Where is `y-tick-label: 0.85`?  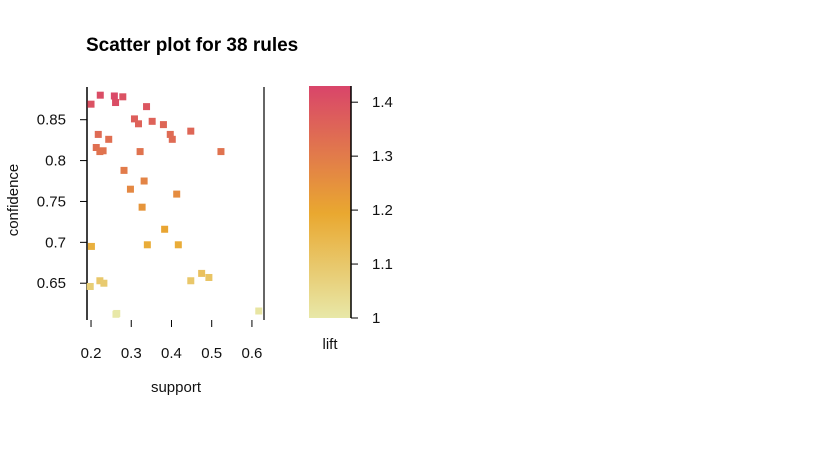
y-tick-label: 0.85 is located at coordinates (51, 120).